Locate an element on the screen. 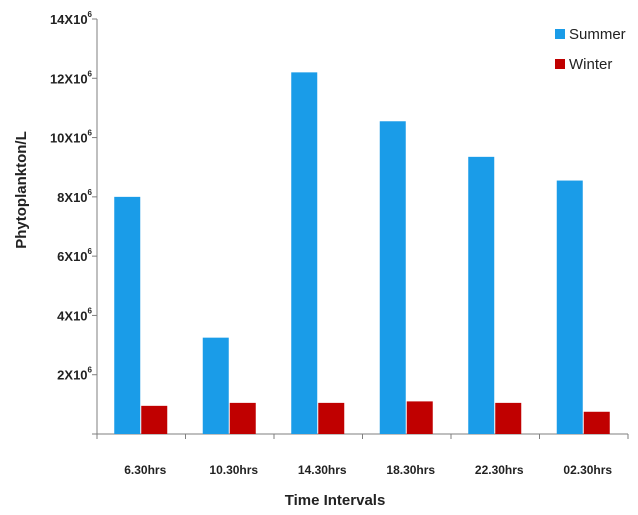 Image resolution: width=638 pixels, height=515 pixels. x-tick-label: 18.30hrs is located at coordinates (410, 470).